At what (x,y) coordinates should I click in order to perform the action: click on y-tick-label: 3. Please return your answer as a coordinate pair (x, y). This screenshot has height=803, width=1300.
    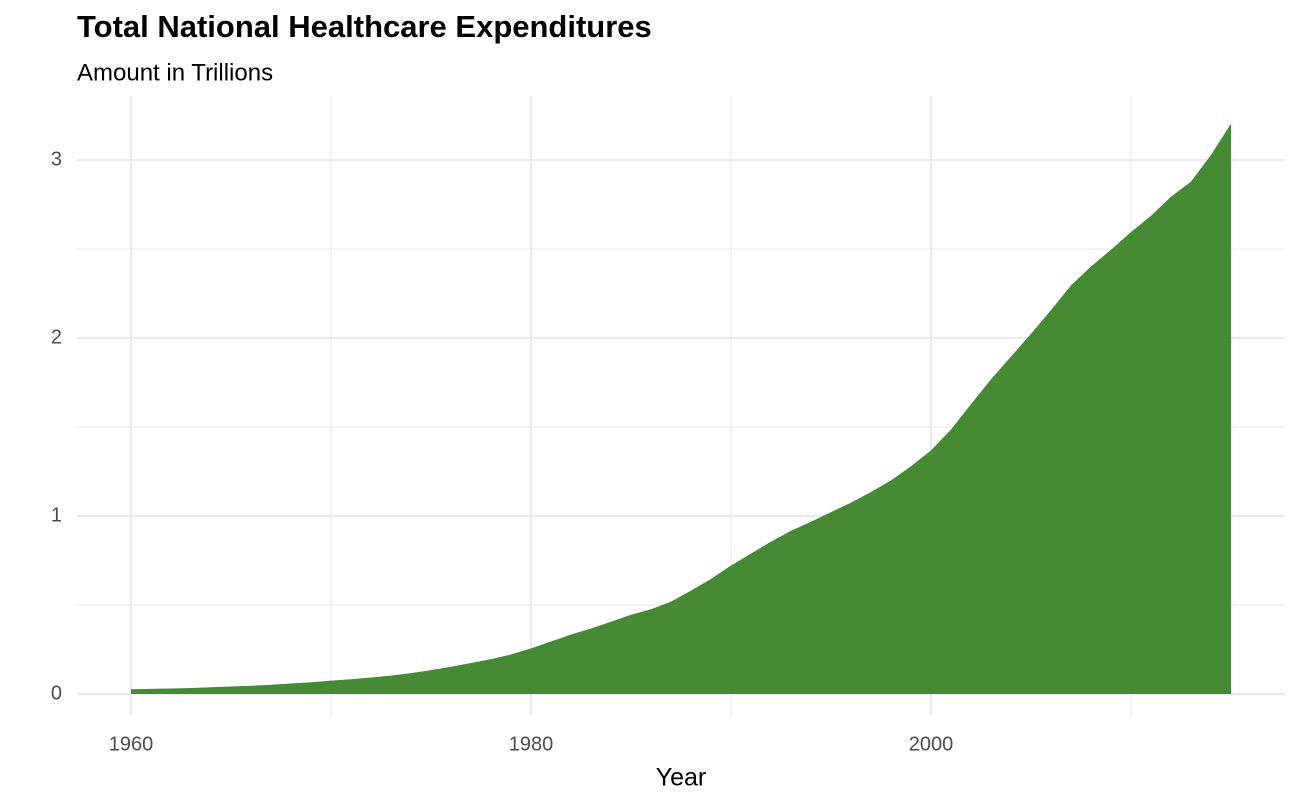
    Looking at the image, I should click on (56, 159).